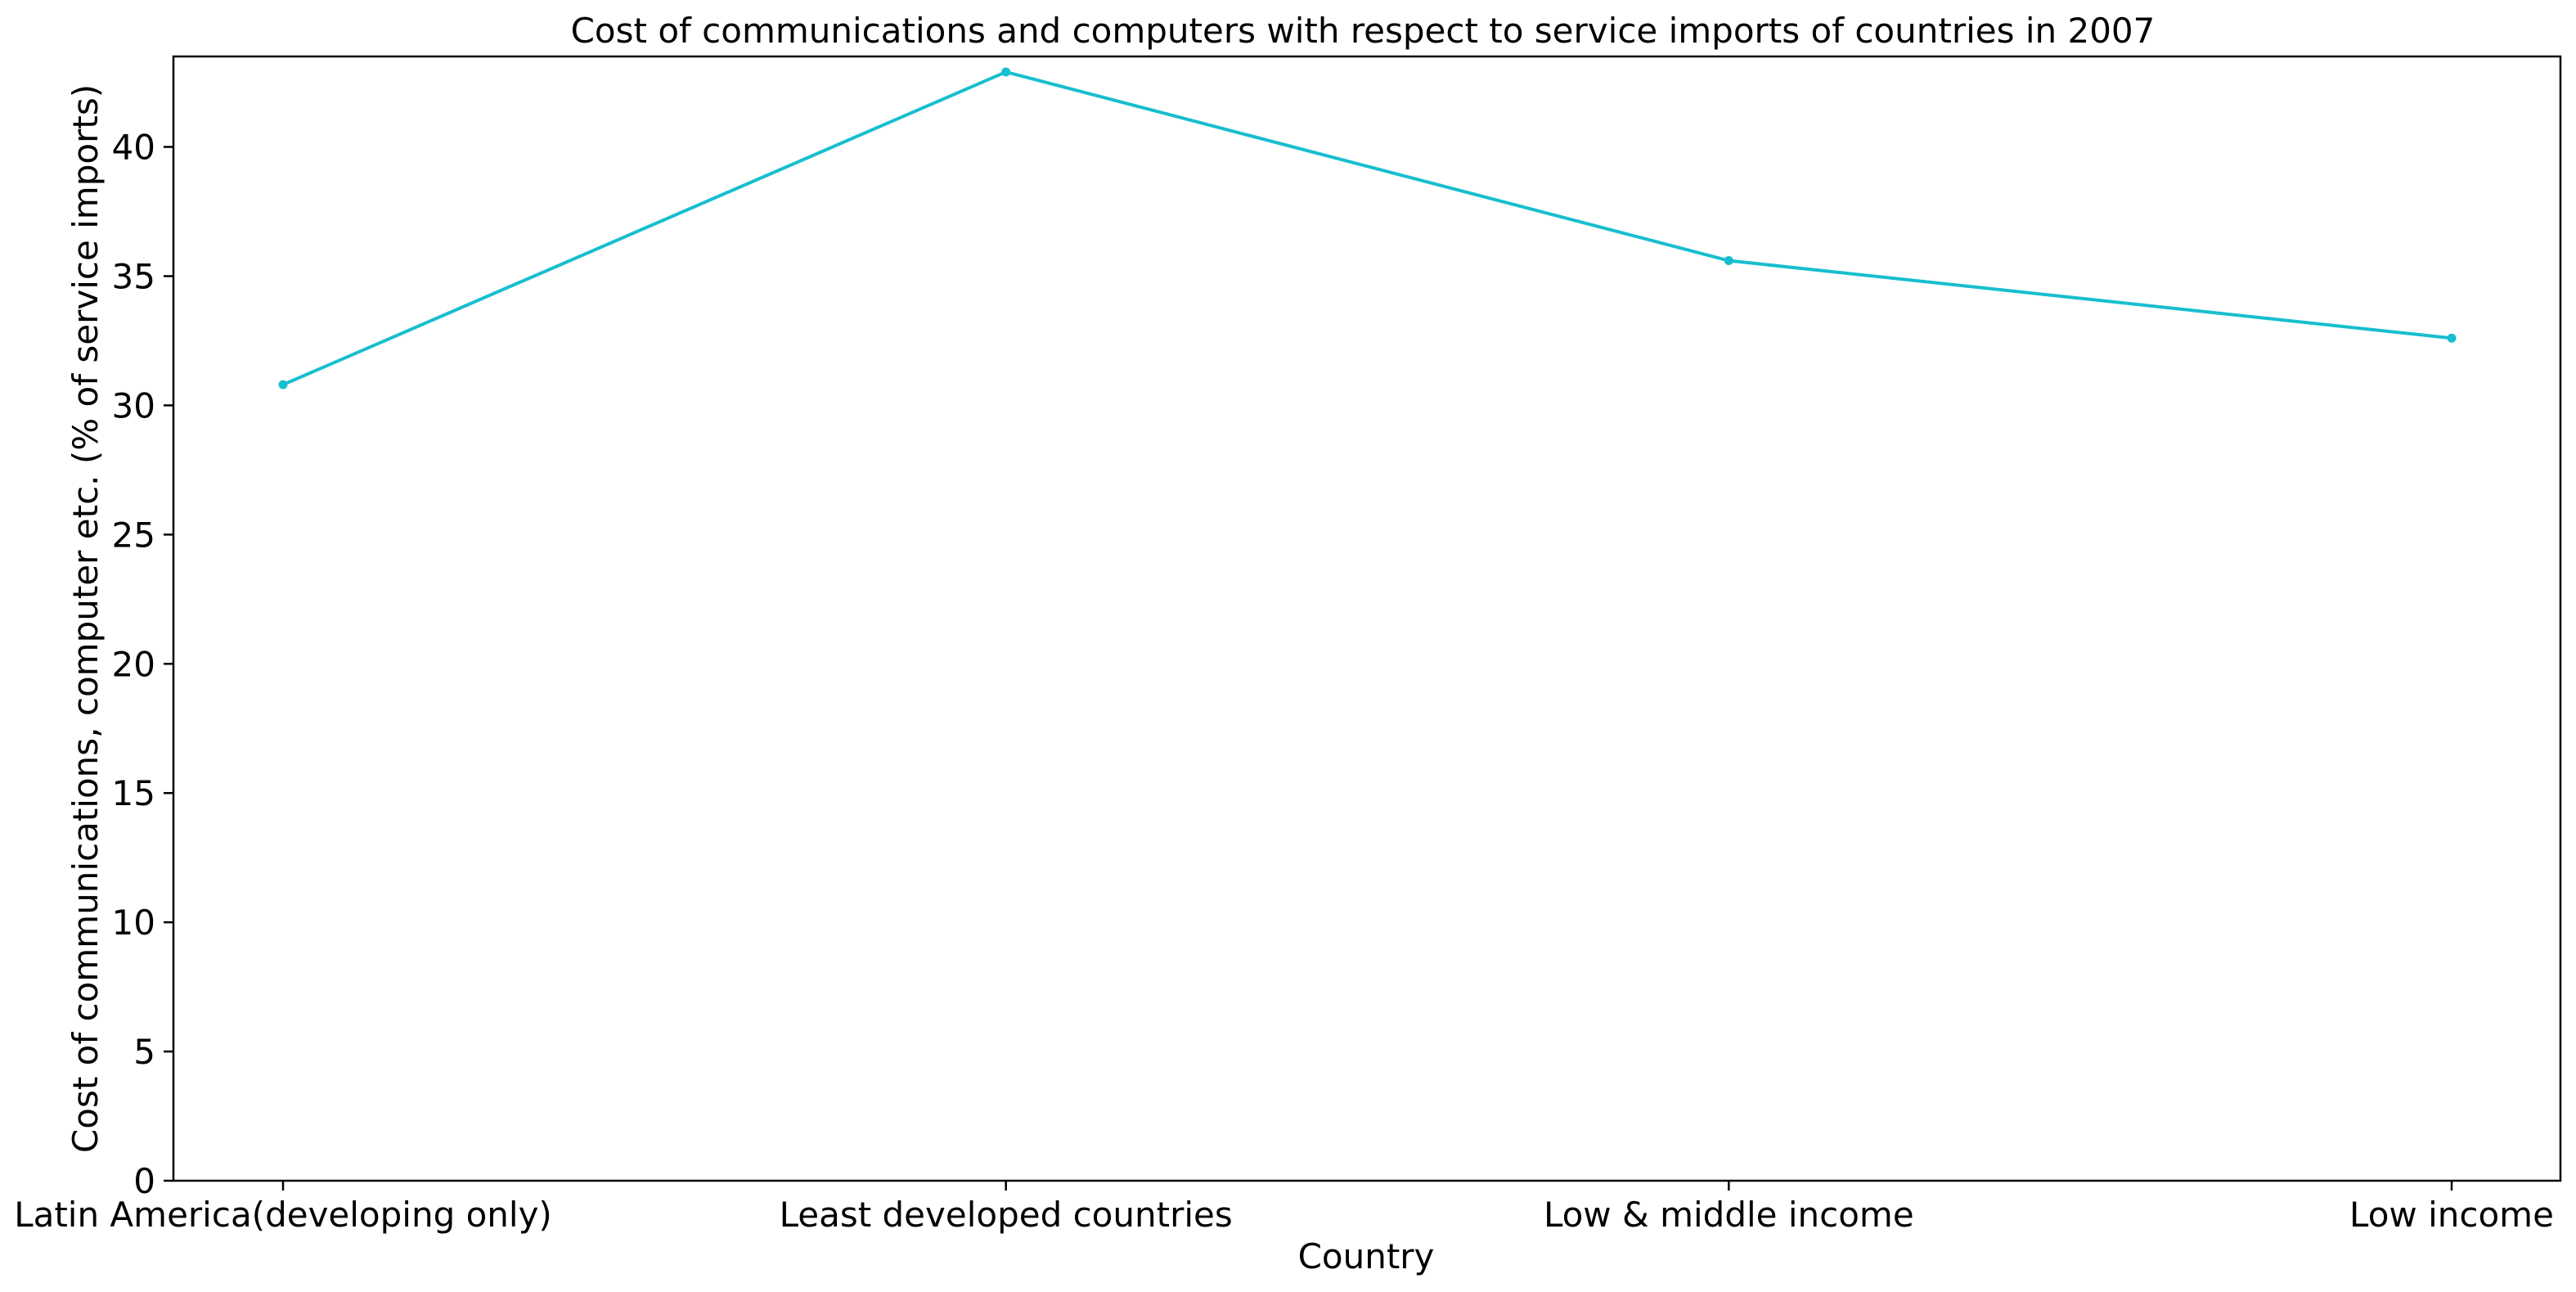 This screenshot has height=1292, width=2576. What do you see at coordinates (1367, 1256) in the screenshot?
I see `x-axis-label: Country` at bounding box center [1367, 1256].